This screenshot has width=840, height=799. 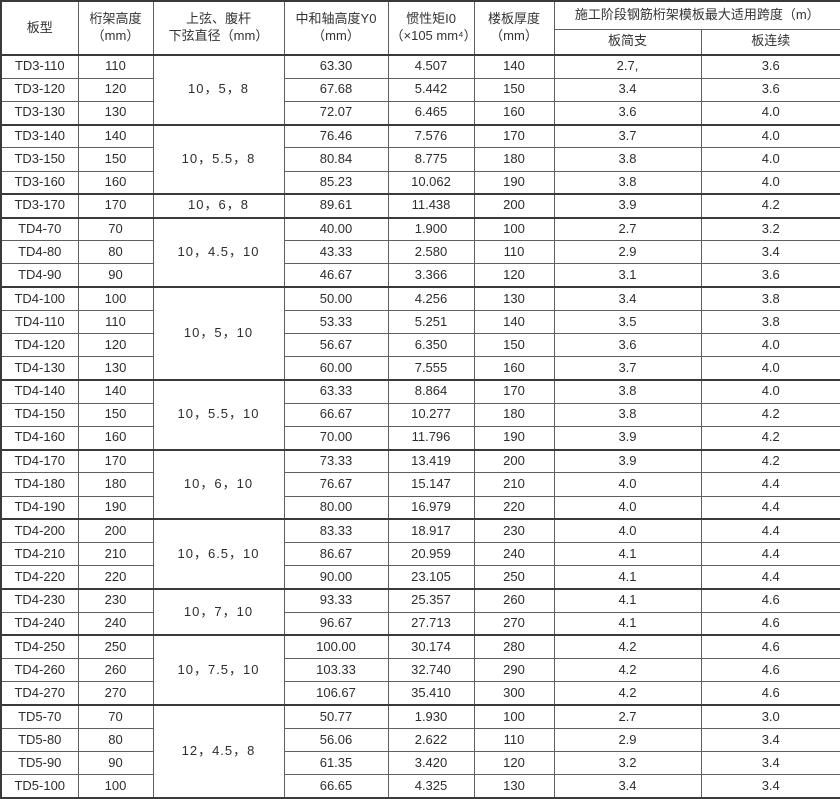 What do you see at coordinates (627, 206) in the screenshot?
I see `cell-span-simply-supported: 3.9` at bounding box center [627, 206].